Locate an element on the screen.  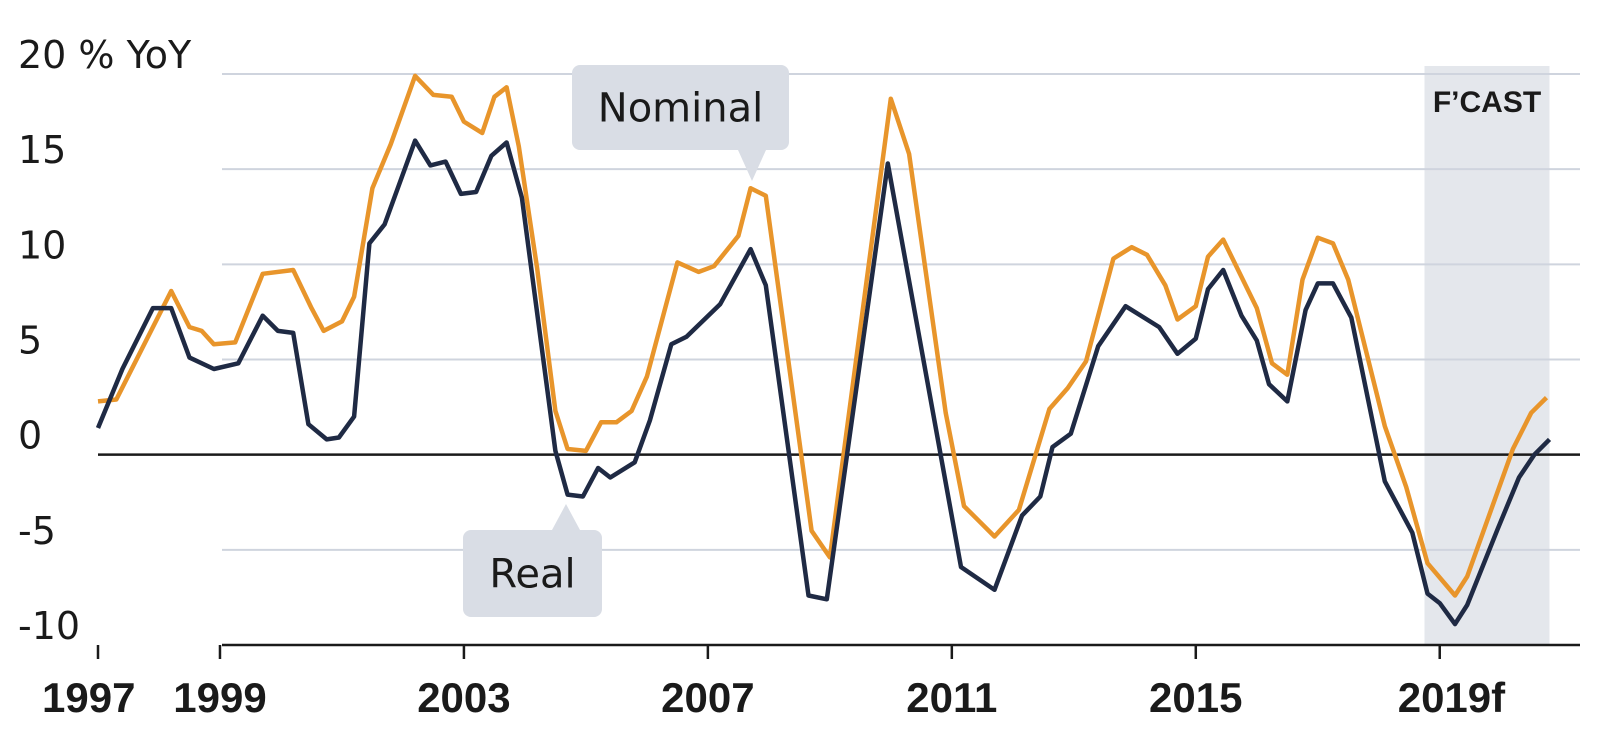
y-tick-label: 10 is located at coordinates (42, 245).